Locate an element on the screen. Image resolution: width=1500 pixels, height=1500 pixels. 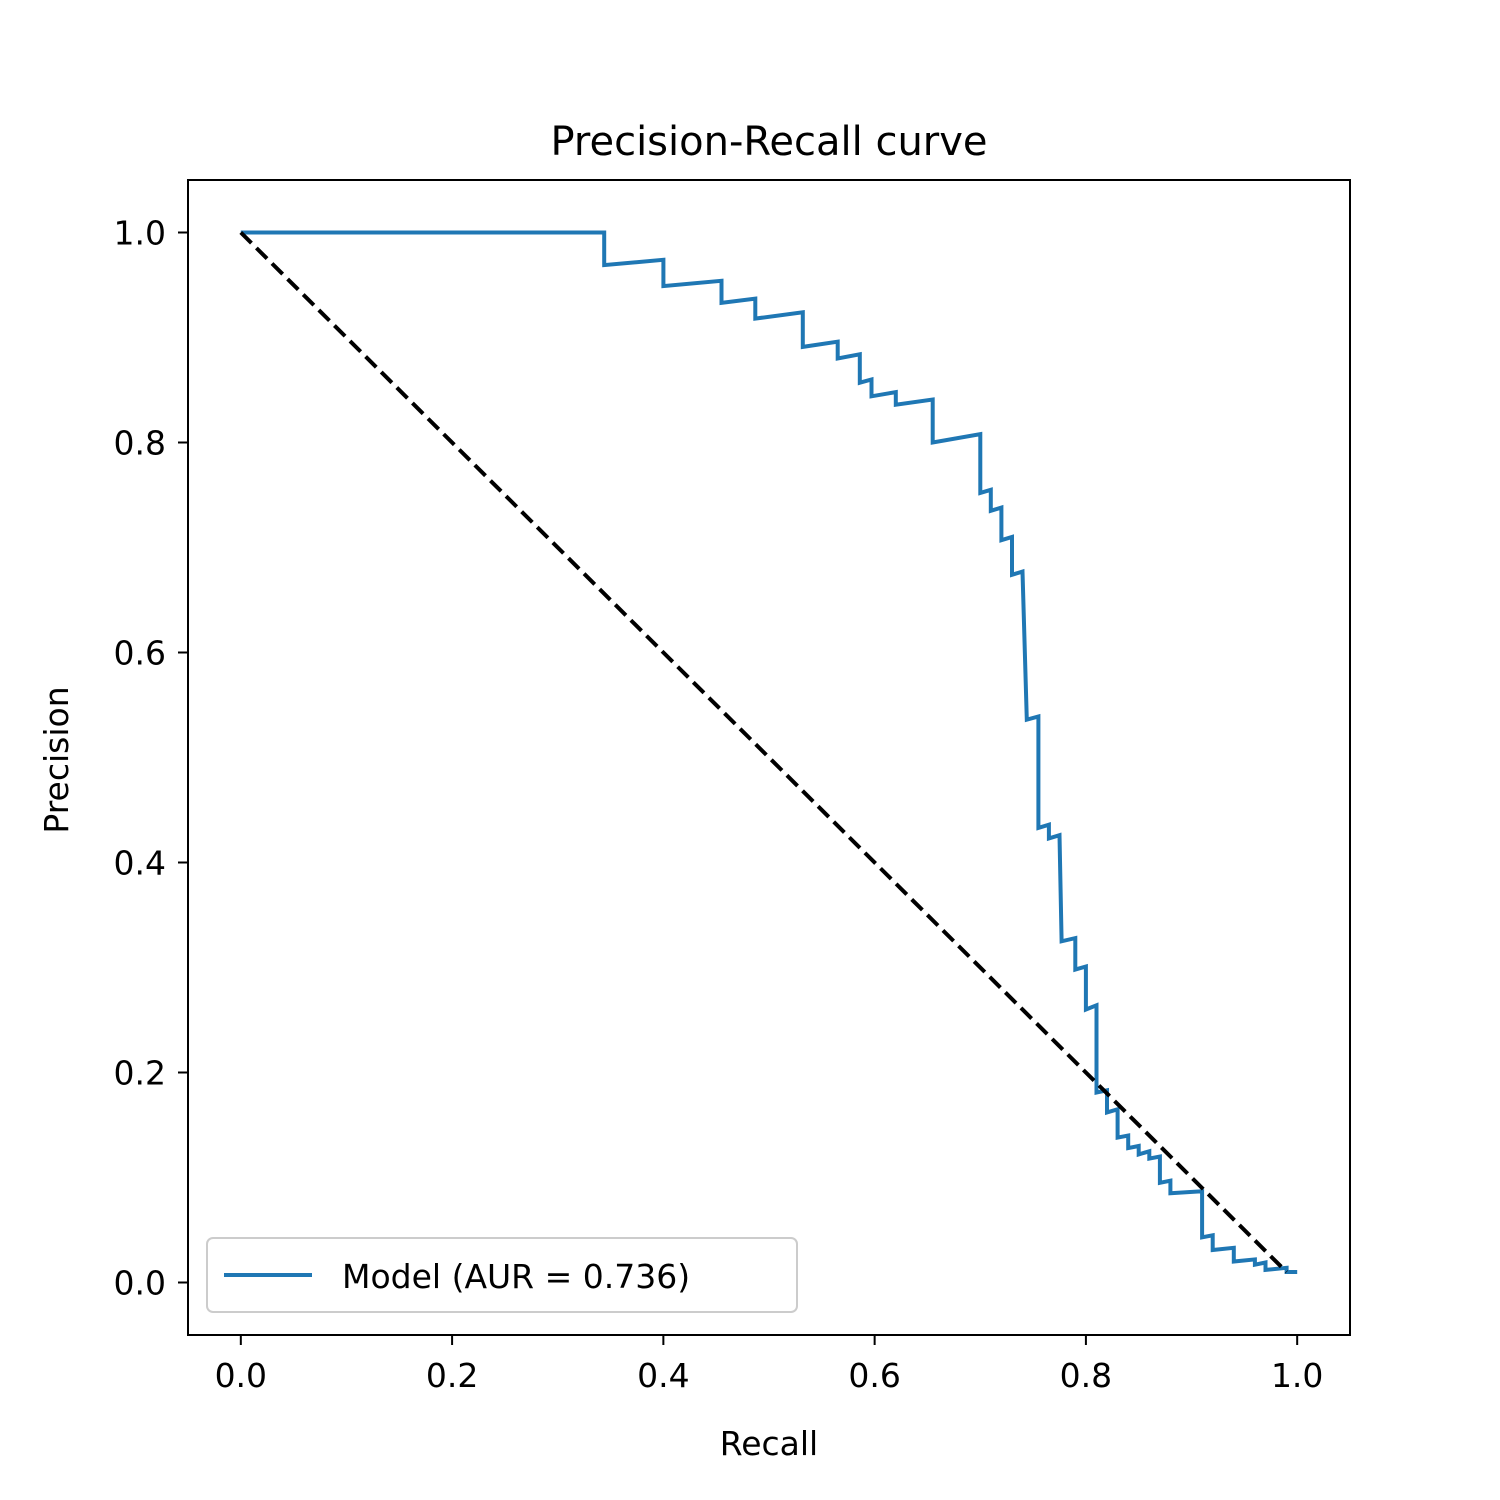
y-tick-label: 0.4 is located at coordinates (140, 863).